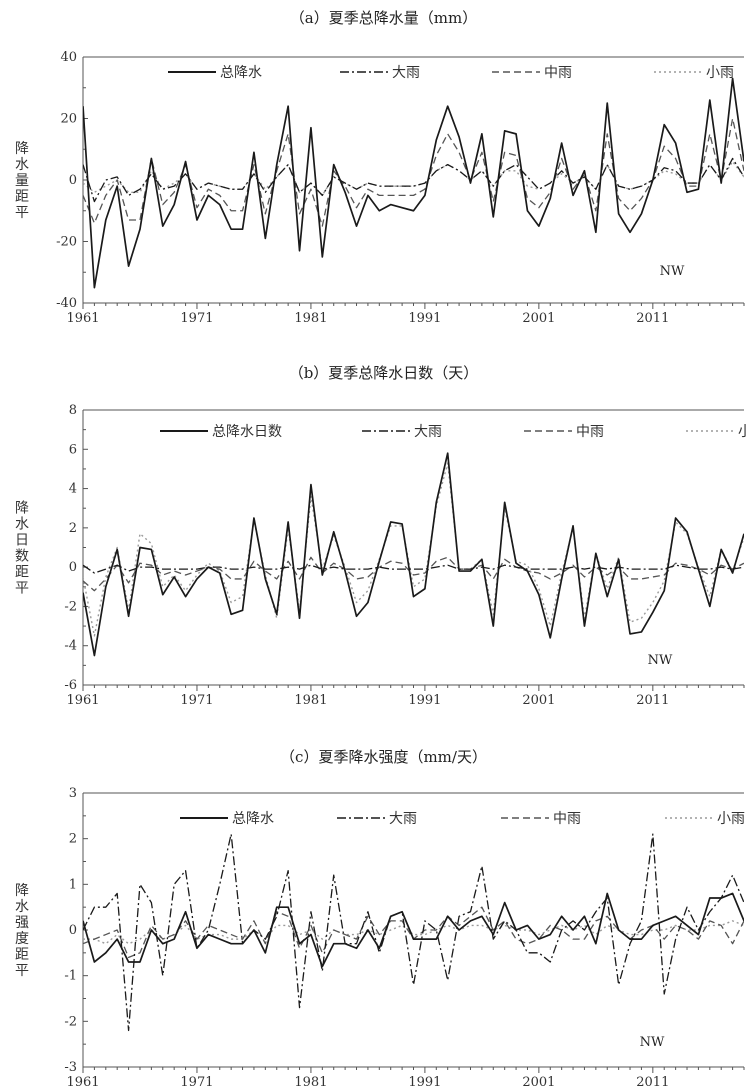  What do you see at coordinates (384, 373) in the screenshot?
I see `panel-title: （b）夏季总降水日数（天）` at bounding box center [384, 373].